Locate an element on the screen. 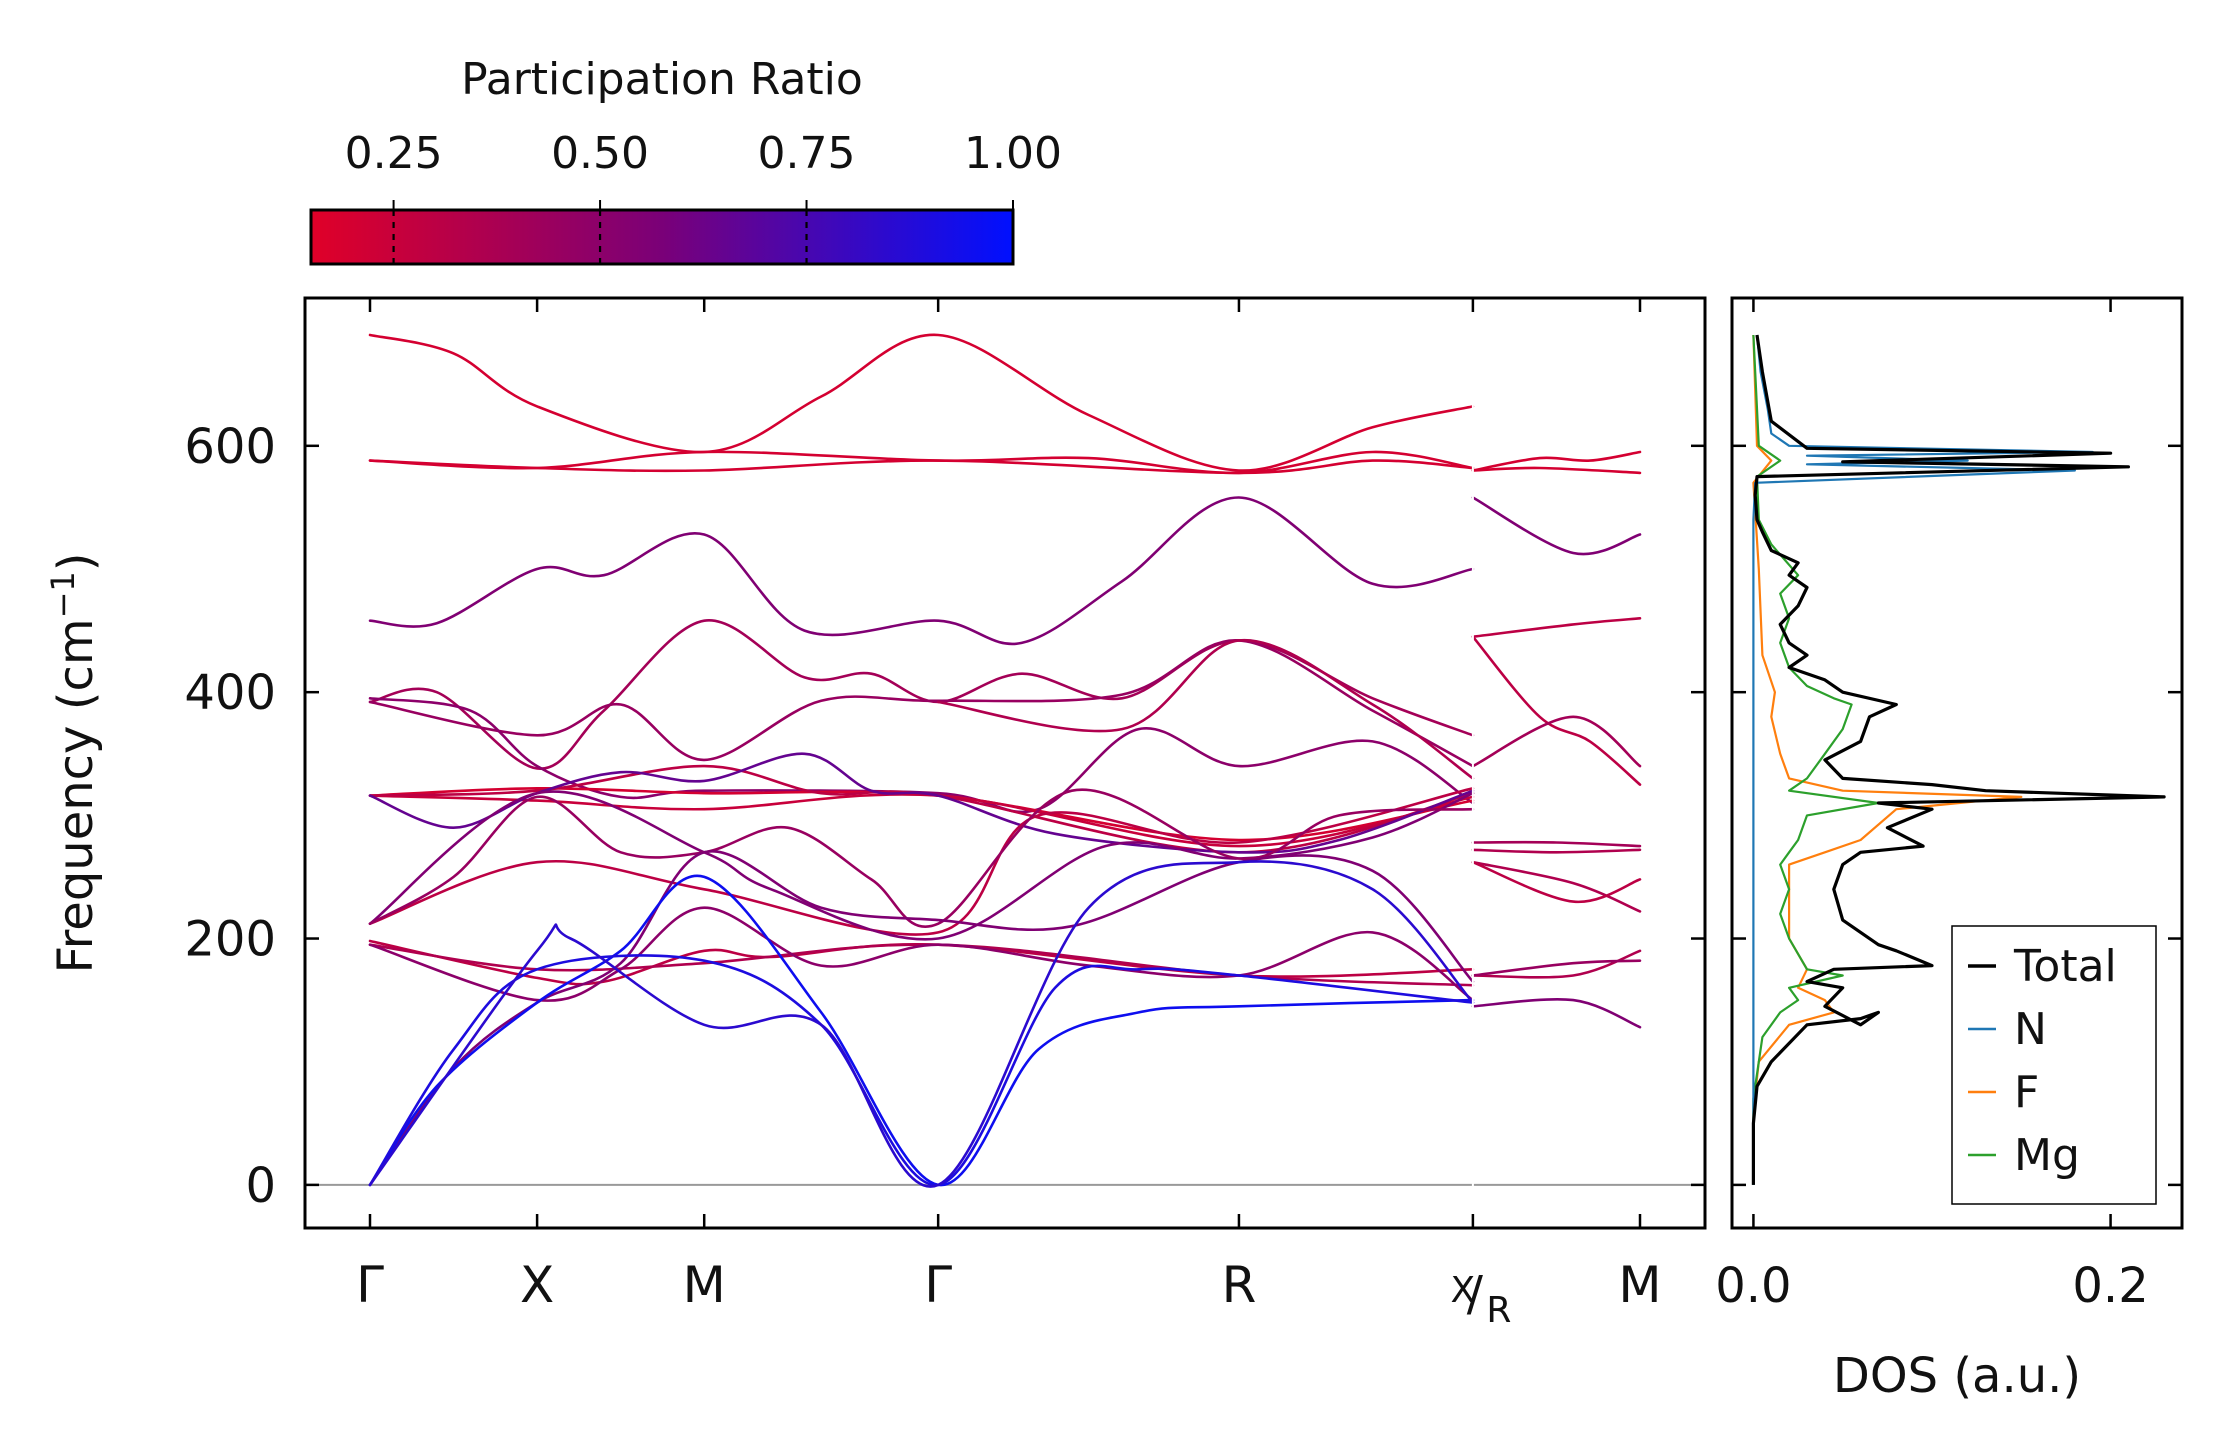 This screenshot has height=1455, width=2222. kpoint-label-lower: R is located at coordinates (1498, 1310).